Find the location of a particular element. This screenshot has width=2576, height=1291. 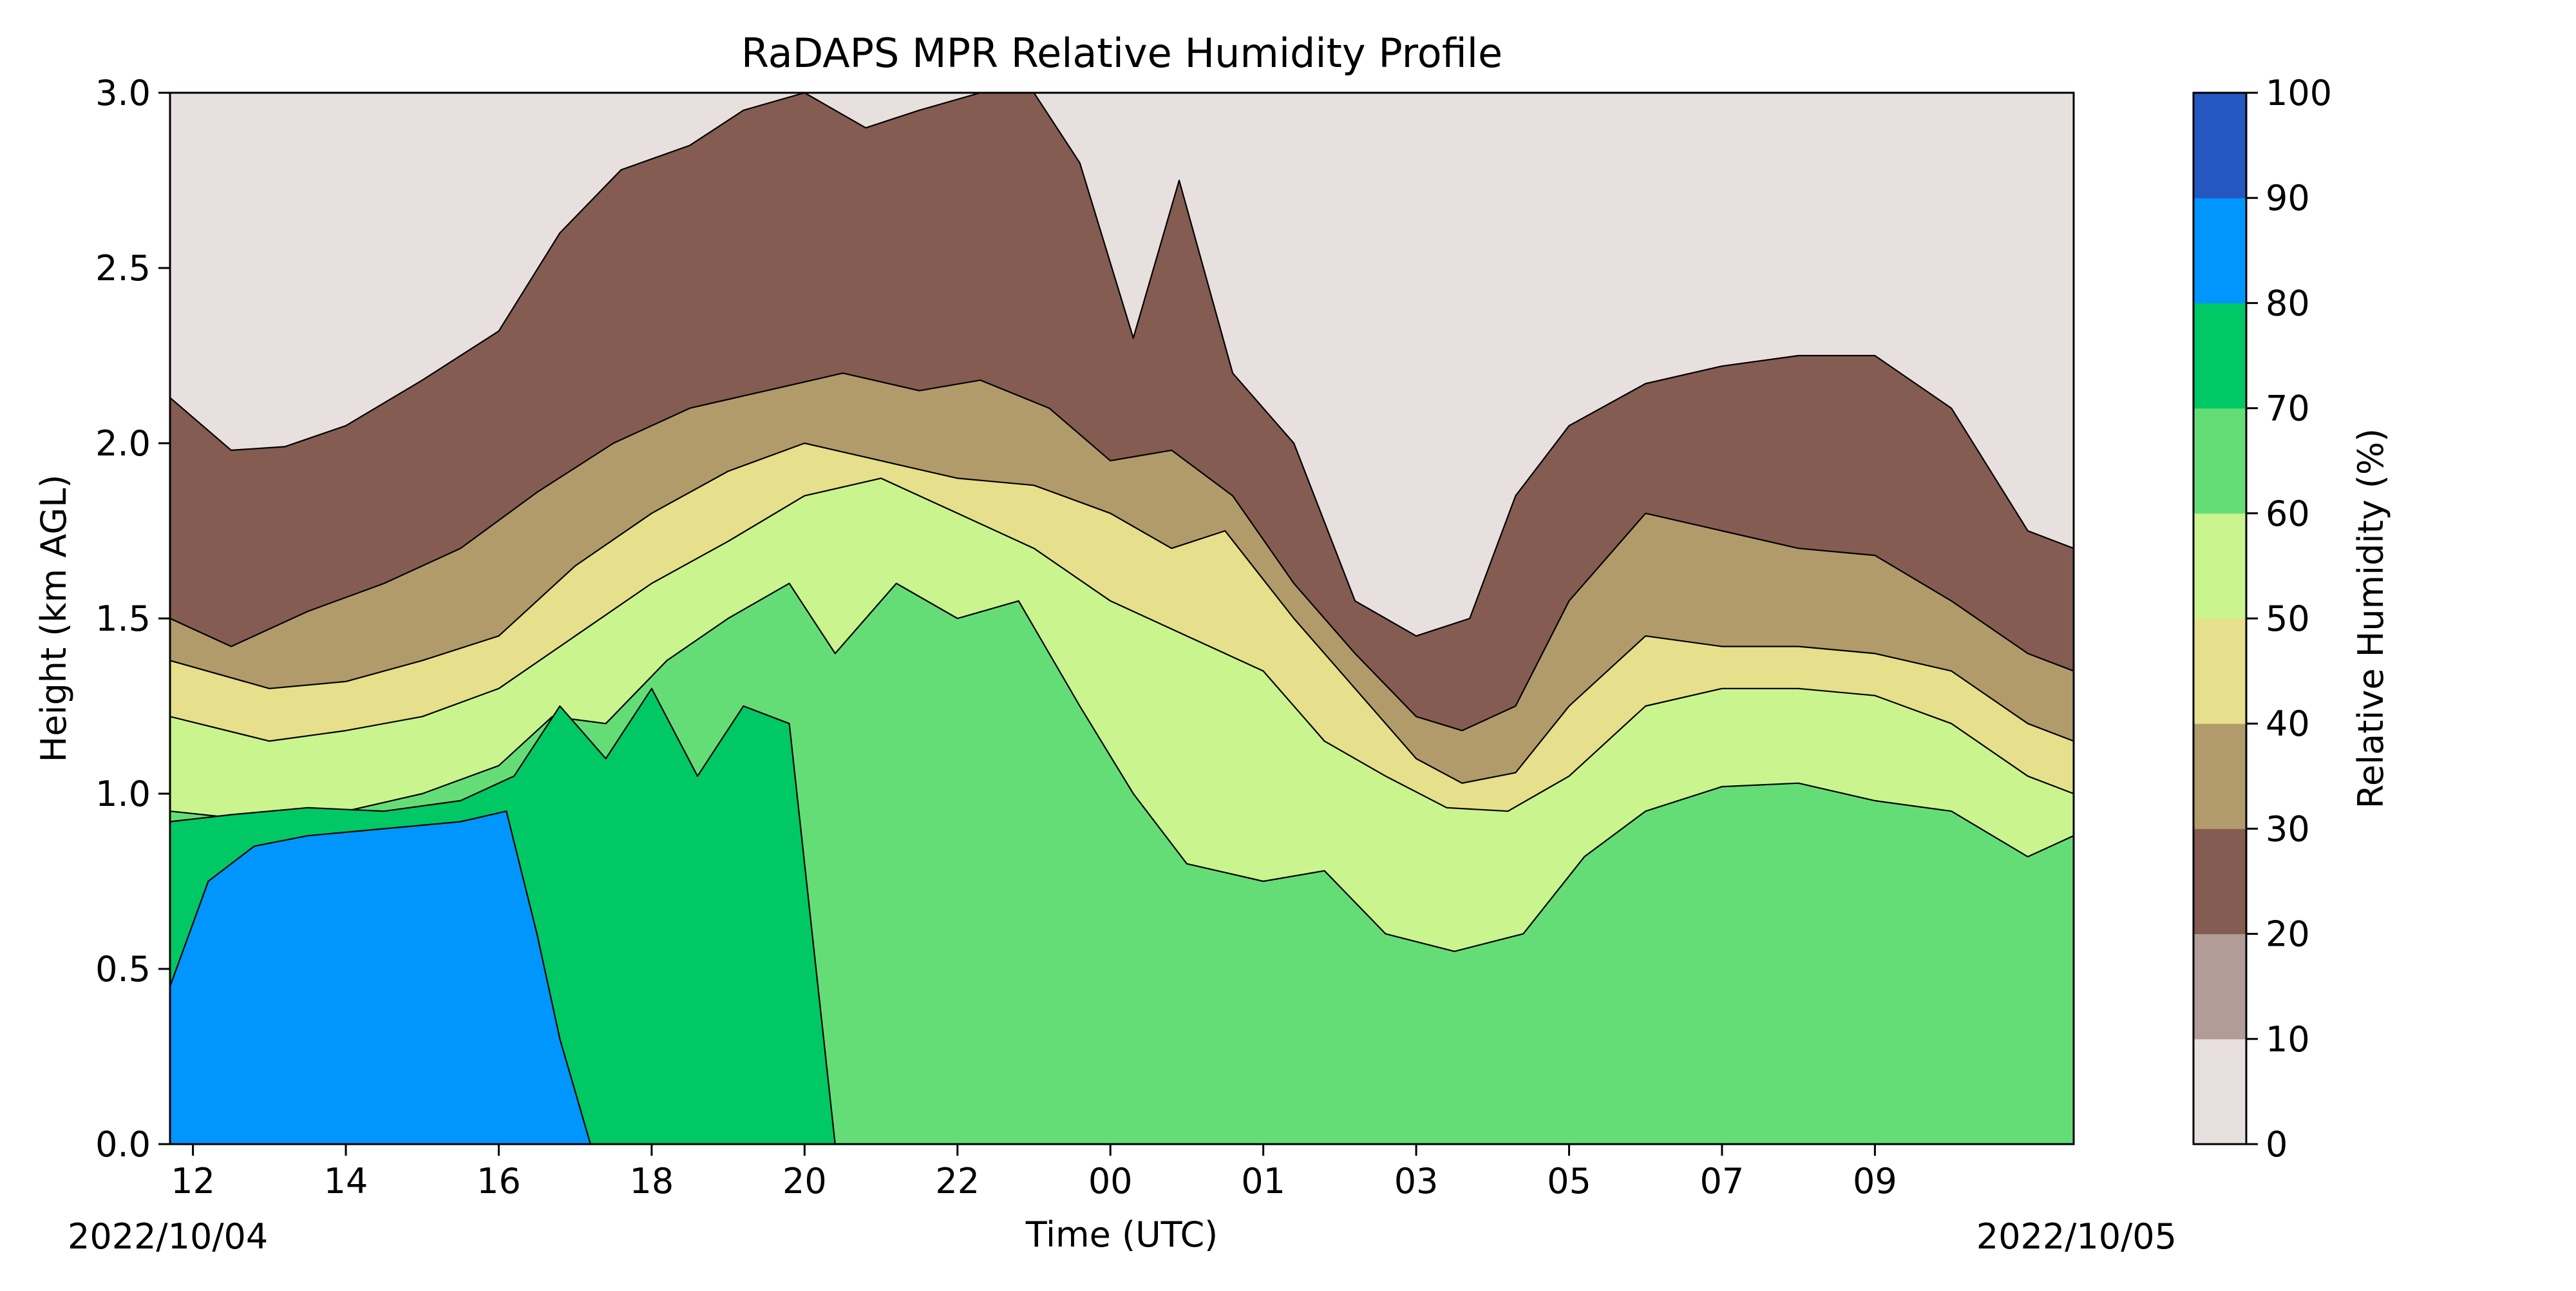

x-tick-label: 05 is located at coordinates (1569, 1181).